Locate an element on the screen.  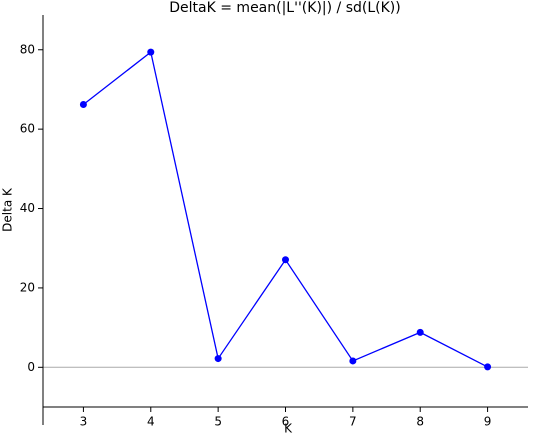
x-tick-label: 6 is located at coordinates (286, 422).